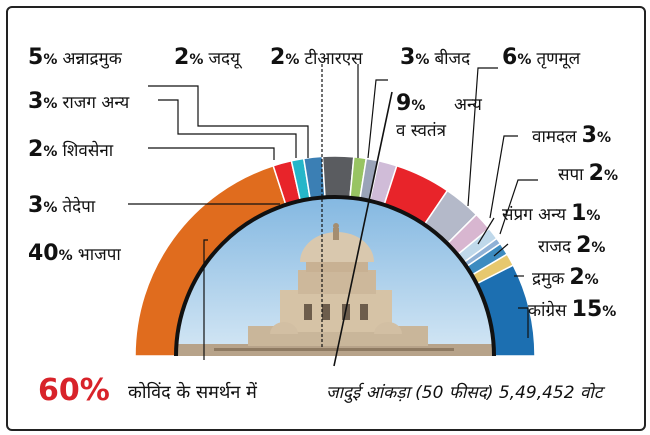 The width and height of the screenshot is (650, 435). What do you see at coordinates (565, 277) in the screenshot?
I see `label-dmk: द्रमुक 2%` at bounding box center [565, 277].